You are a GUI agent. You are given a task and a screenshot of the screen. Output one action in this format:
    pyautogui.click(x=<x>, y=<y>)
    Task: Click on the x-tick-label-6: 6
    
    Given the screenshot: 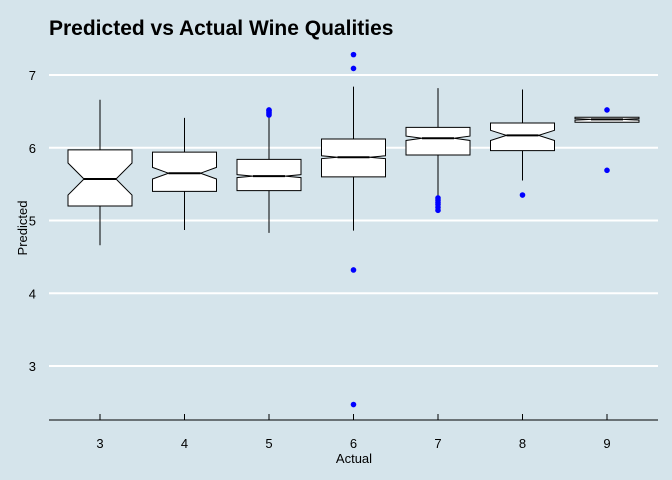 What is the action you would take?
    pyautogui.click(x=353, y=443)
    